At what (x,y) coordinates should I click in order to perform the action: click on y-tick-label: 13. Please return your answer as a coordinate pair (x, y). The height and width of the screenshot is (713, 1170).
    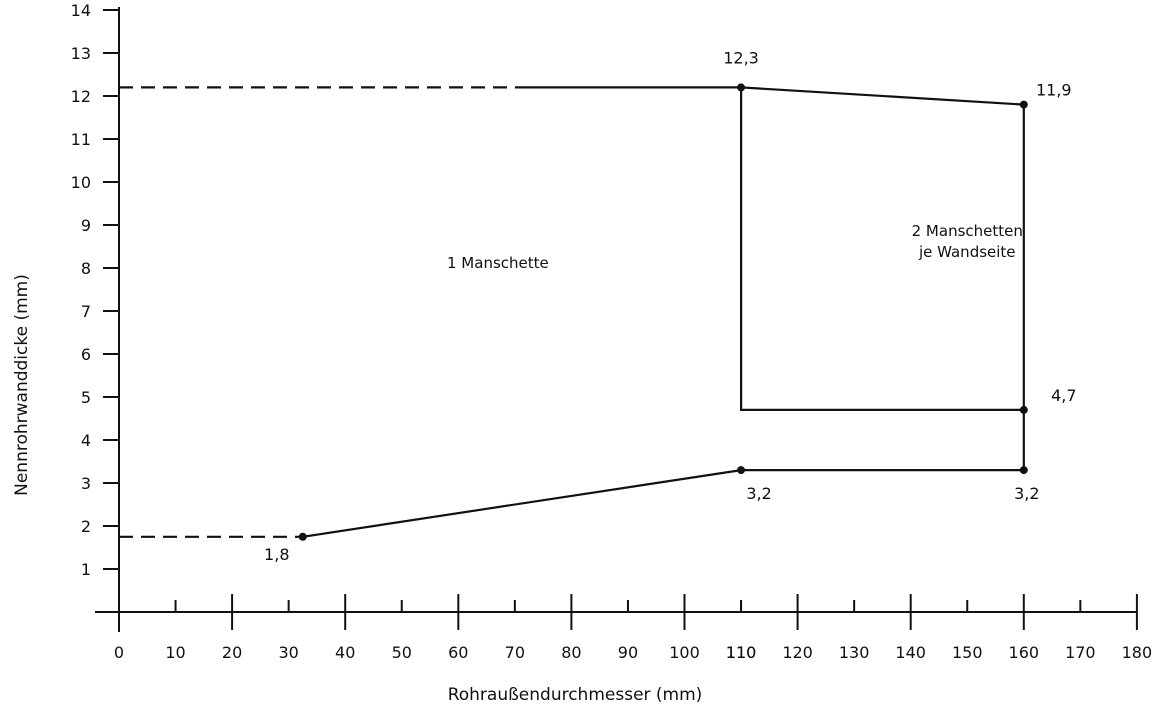
    Looking at the image, I should click on (81, 53).